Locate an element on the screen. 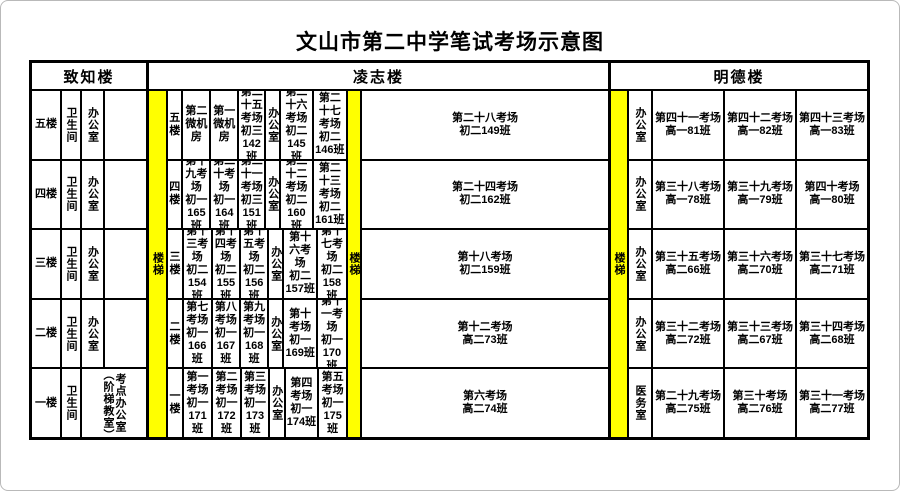 This screenshot has height=491, width=900. room-cell: 第二十六考场 初二145班 is located at coordinates (297, 125).